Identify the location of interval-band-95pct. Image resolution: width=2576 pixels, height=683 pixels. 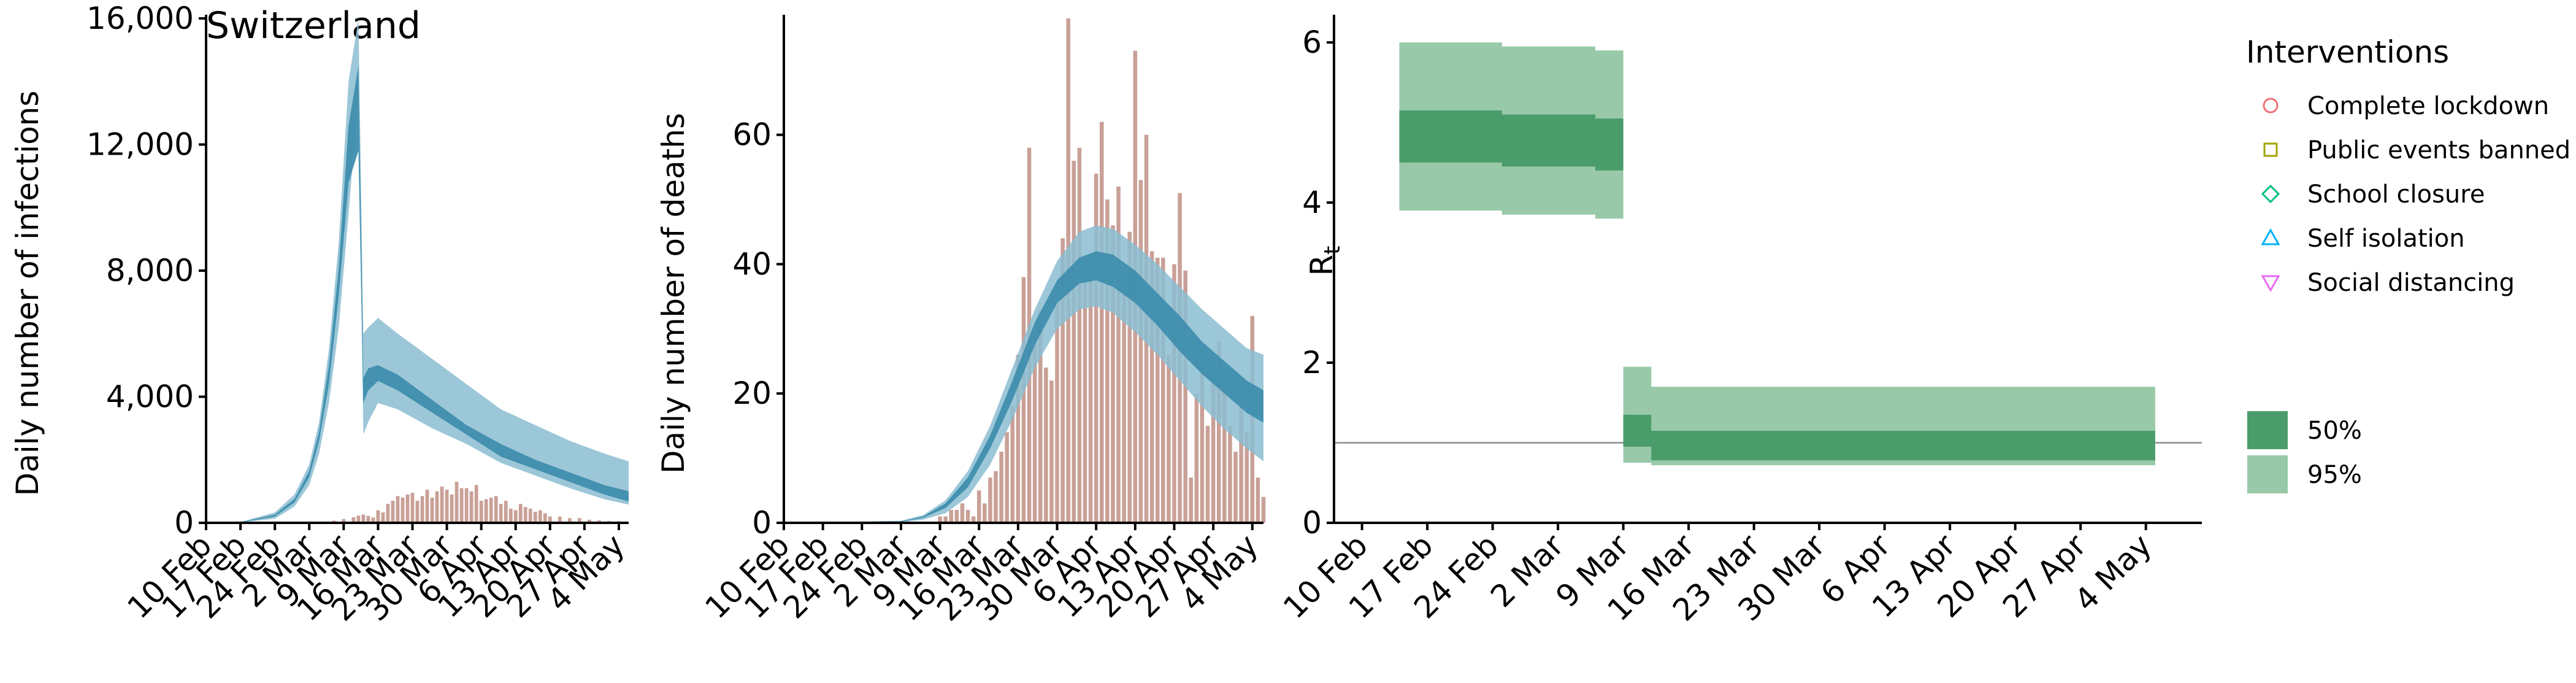
(417, 270).